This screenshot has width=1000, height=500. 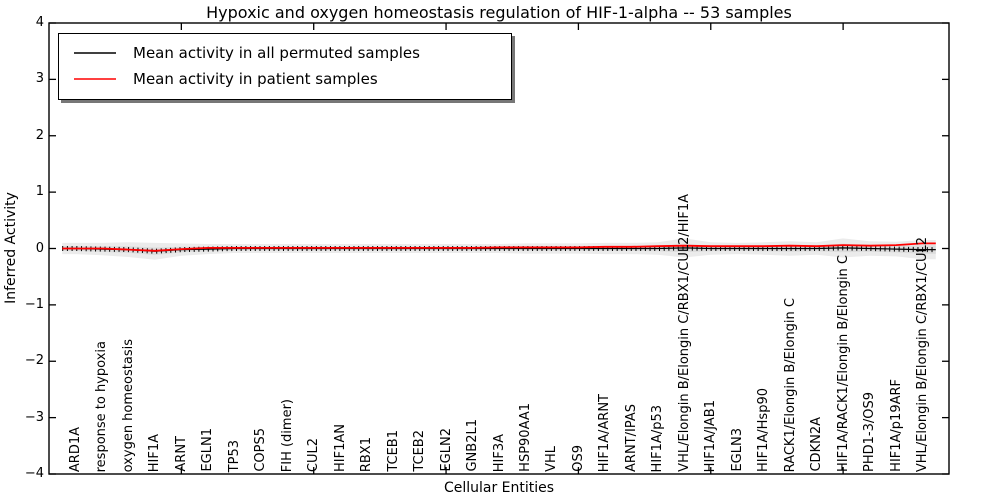 I want to click on x-category-label: TCEB2, so click(x=420, y=451).